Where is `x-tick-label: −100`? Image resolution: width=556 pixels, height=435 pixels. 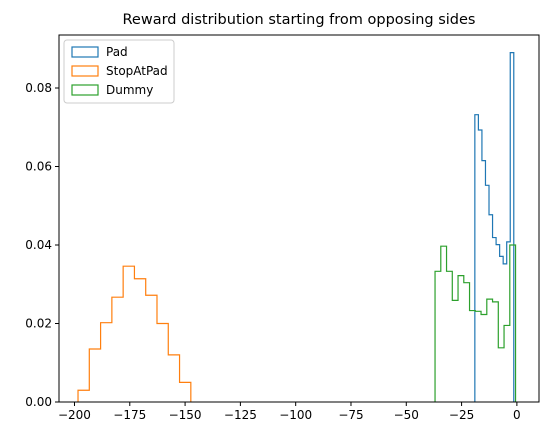
x-tick-label: −100 is located at coordinates (295, 415).